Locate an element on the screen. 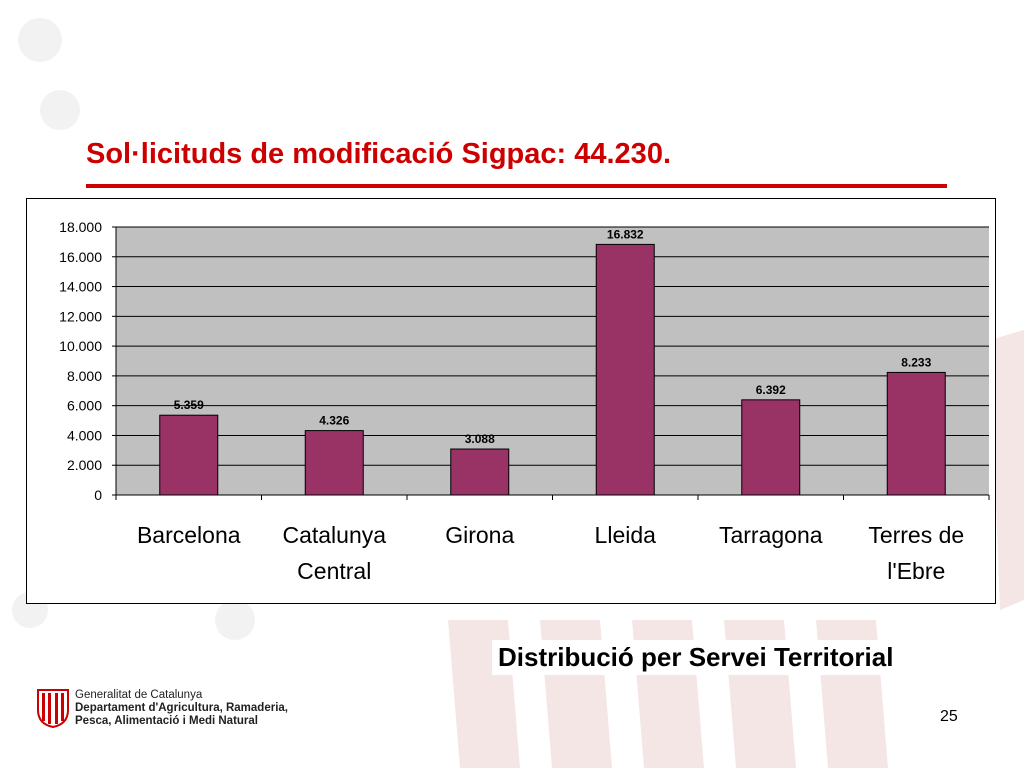  y-tick-label: 6.000 is located at coordinates (84, 406).